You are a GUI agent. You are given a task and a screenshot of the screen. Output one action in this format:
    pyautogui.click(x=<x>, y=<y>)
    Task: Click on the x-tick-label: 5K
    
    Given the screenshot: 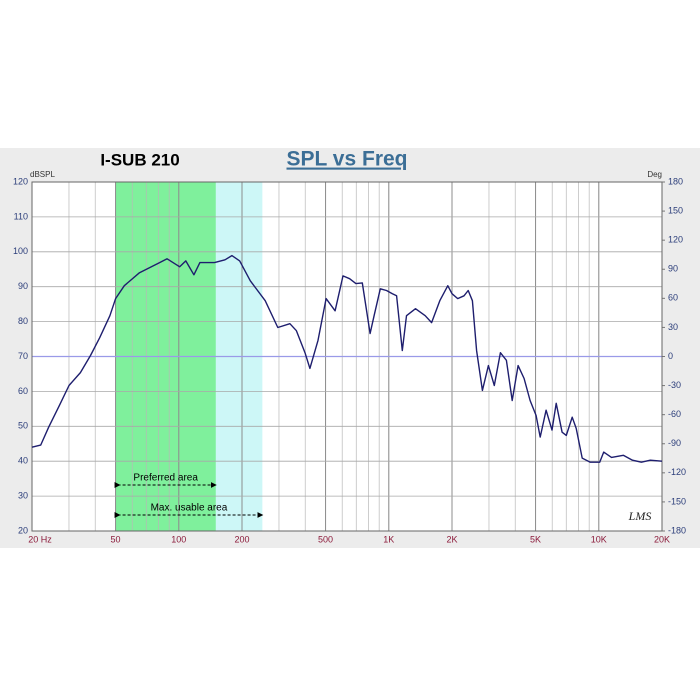 What is the action you would take?
    pyautogui.click(x=535, y=539)
    